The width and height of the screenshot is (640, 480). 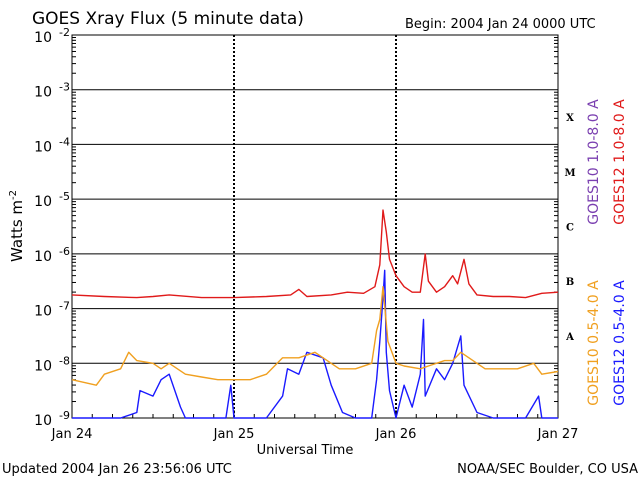 What do you see at coordinates (547, 469) in the screenshot?
I see `data-source: NOAA/SEC Boulder, CO USA` at bounding box center [547, 469].